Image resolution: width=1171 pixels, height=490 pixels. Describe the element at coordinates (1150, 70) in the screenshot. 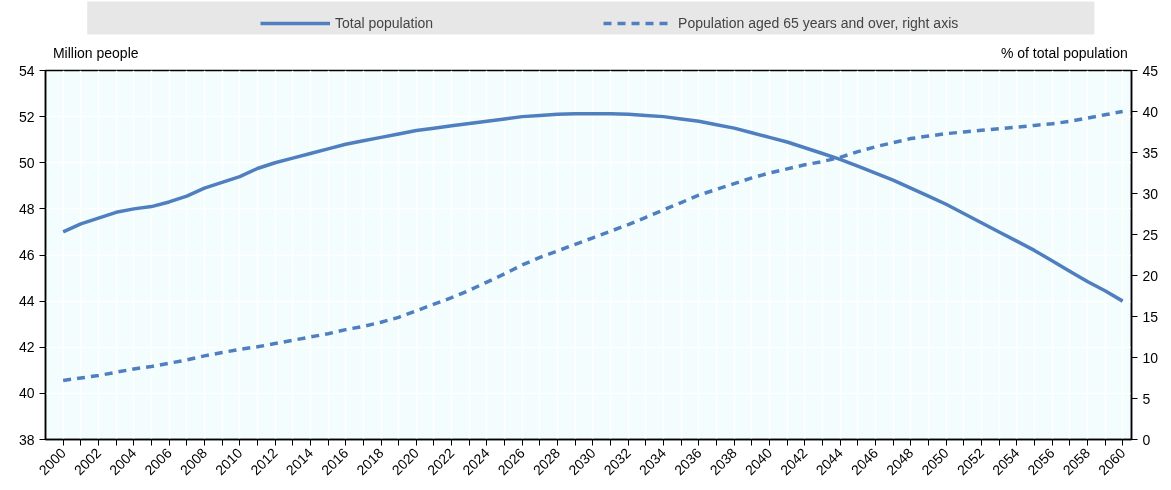

I see `y2-tick-label: 45` at that location.